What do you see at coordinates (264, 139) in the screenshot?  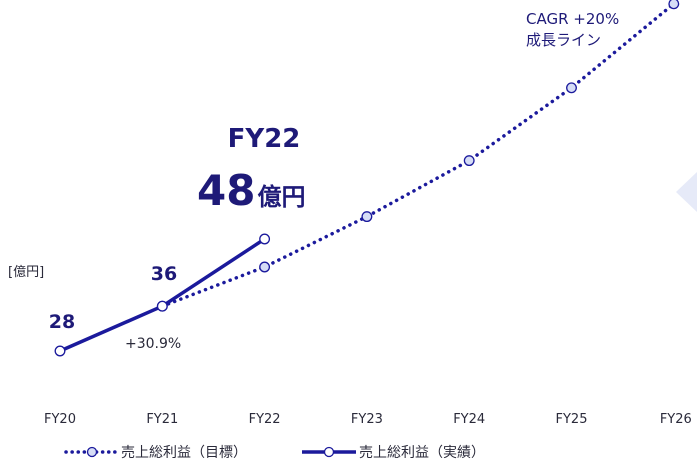 I see `highlight-year: FY22` at bounding box center [264, 139].